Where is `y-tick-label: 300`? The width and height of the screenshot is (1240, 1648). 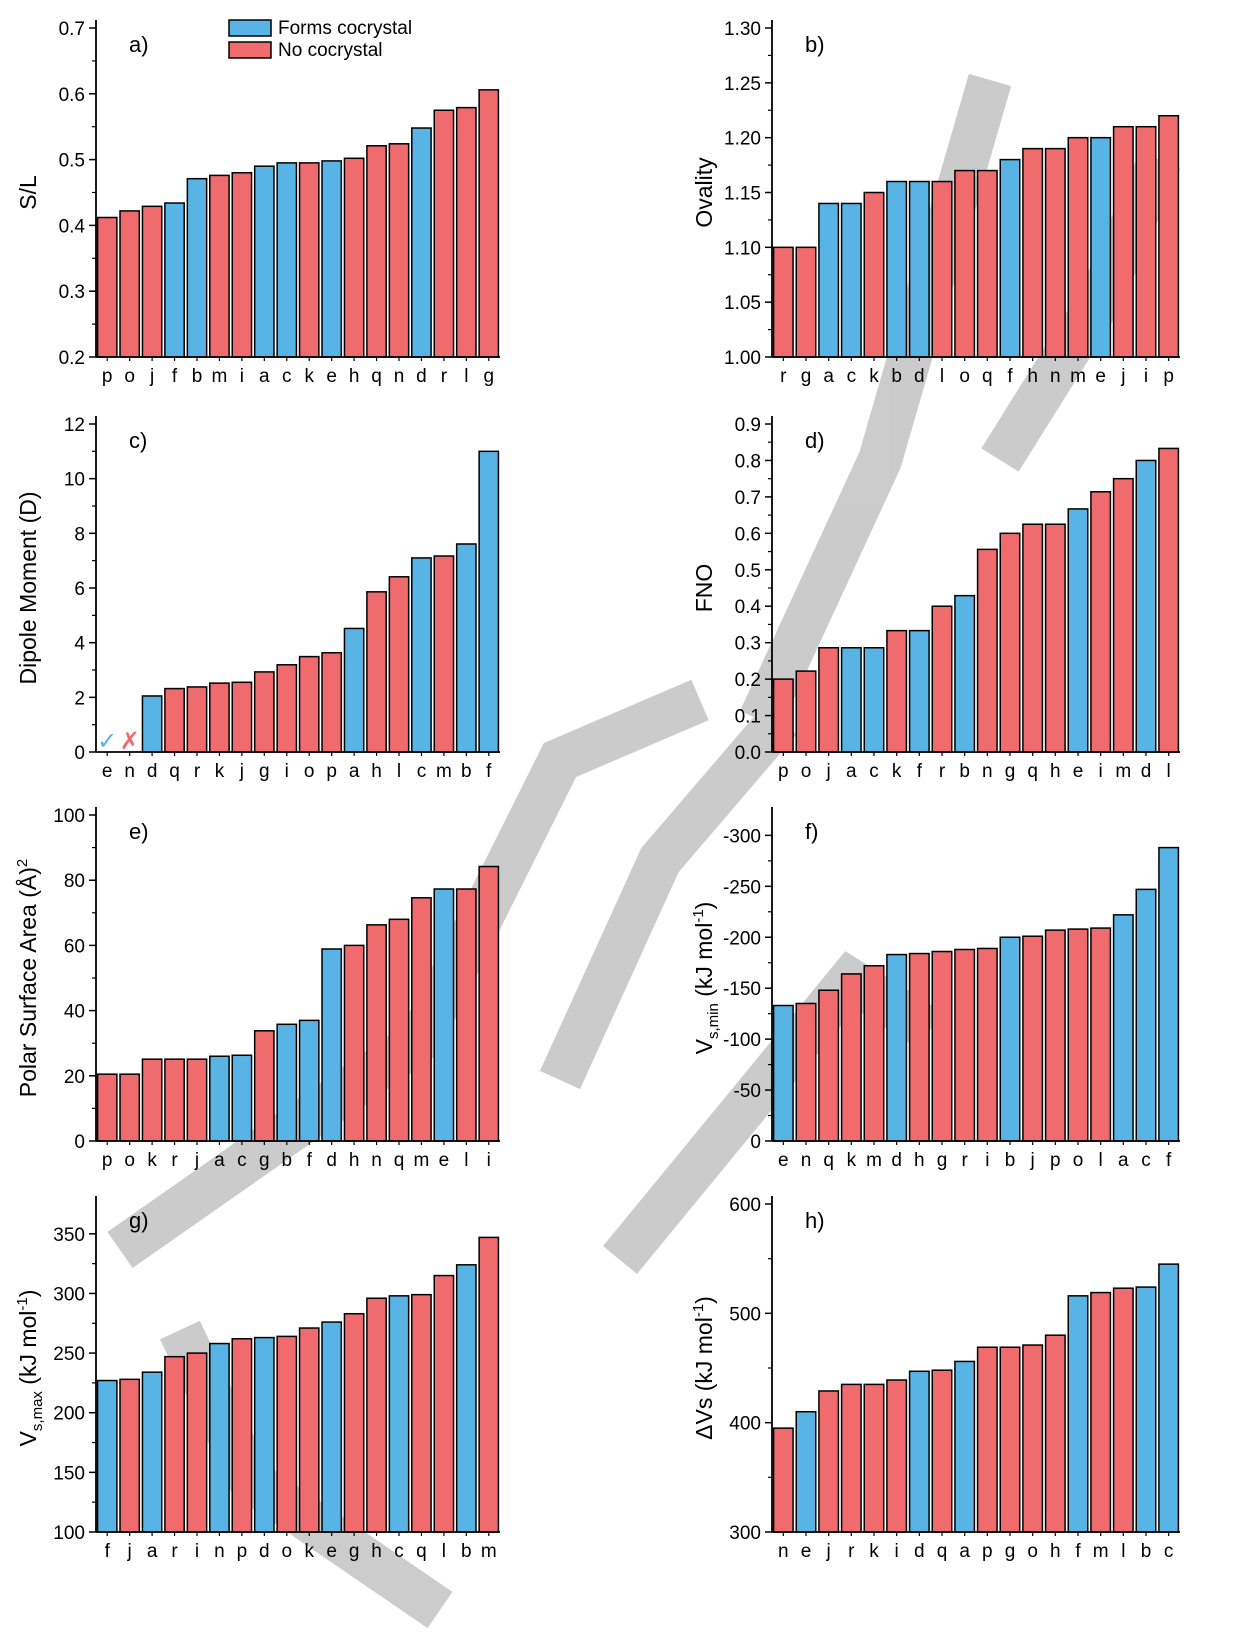
y-tick-label: 300 is located at coordinates (745, 1533).